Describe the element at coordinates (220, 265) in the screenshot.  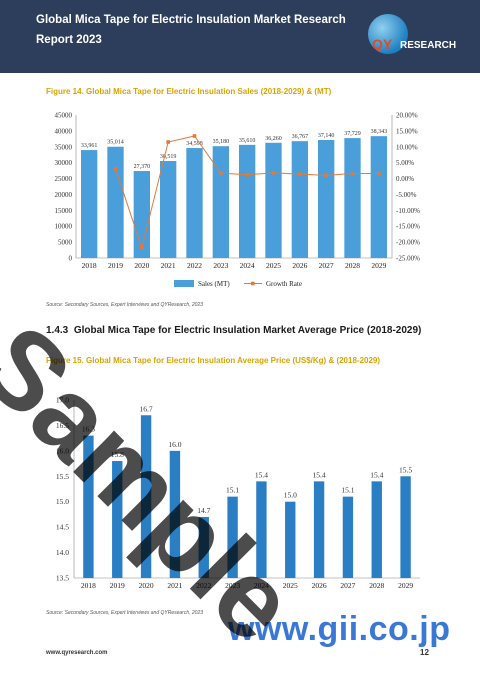
I see `x-tick-label: 2023` at that location.